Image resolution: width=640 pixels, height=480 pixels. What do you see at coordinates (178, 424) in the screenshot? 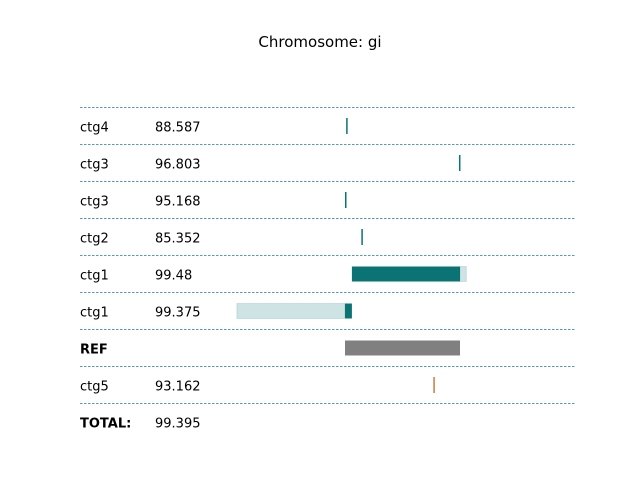
I see `total-value: 99.395` at bounding box center [178, 424].